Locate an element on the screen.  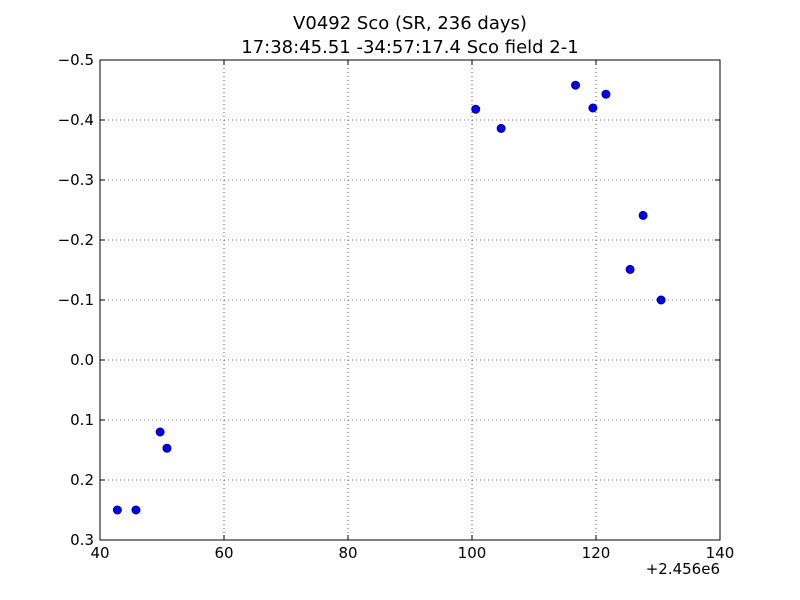
y-tick-label: 0.3 is located at coordinates (82, 540).